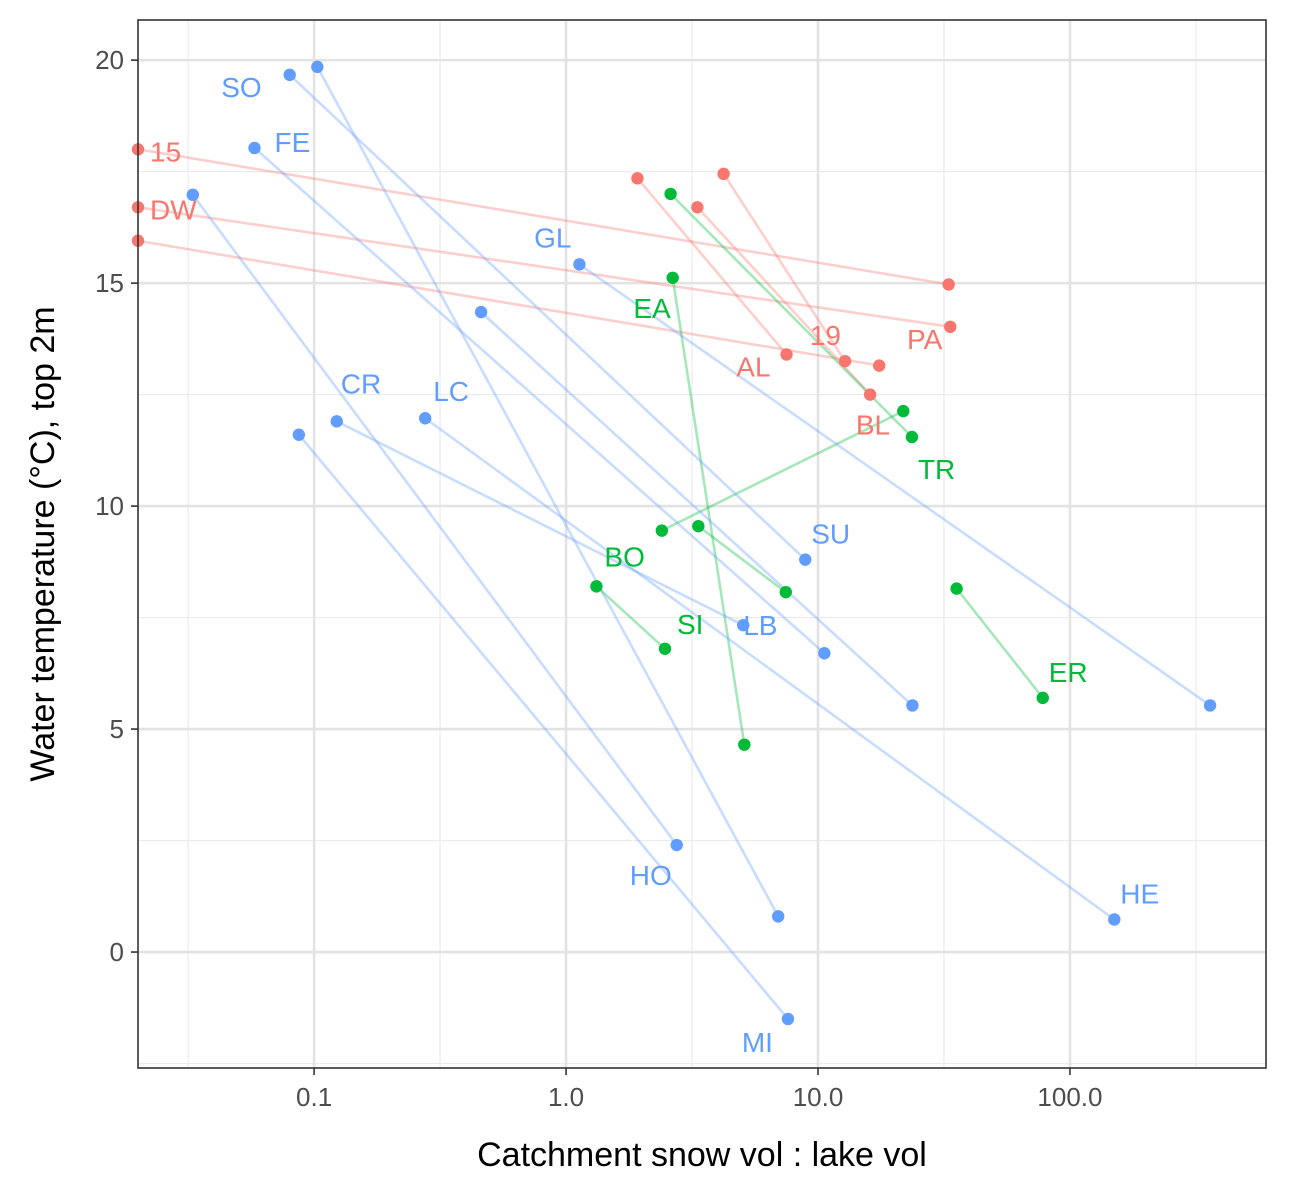  Describe the element at coordinates (760, 625) in the screenshot. I see `point-label: LB` at that location.